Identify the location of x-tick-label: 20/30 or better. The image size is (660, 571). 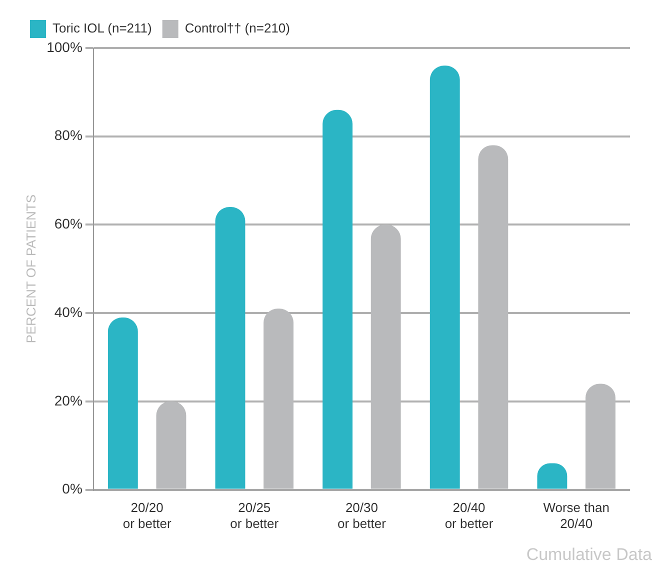
(362, 515).